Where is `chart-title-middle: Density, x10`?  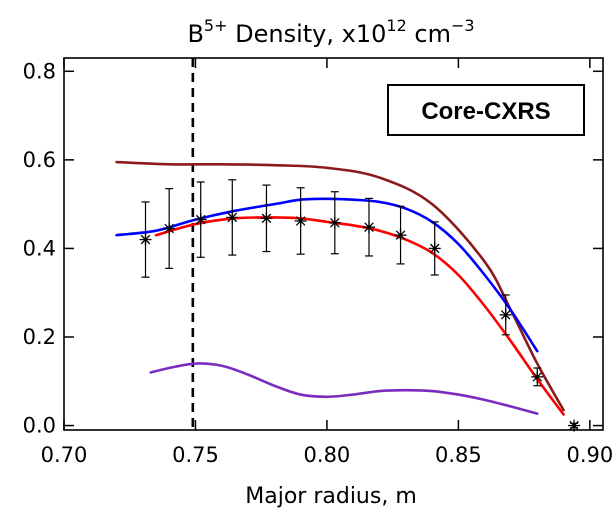
chart-title-middle: Density, x10 is located at coordinates (307, 34).